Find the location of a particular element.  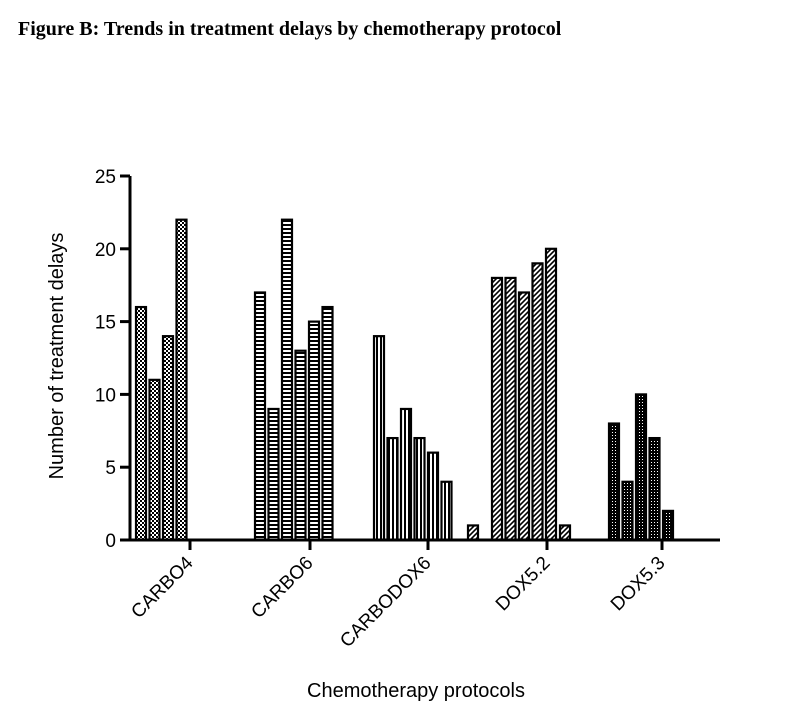

y-axis-title: Number of treatment delays is located at coordinates (57, 356).